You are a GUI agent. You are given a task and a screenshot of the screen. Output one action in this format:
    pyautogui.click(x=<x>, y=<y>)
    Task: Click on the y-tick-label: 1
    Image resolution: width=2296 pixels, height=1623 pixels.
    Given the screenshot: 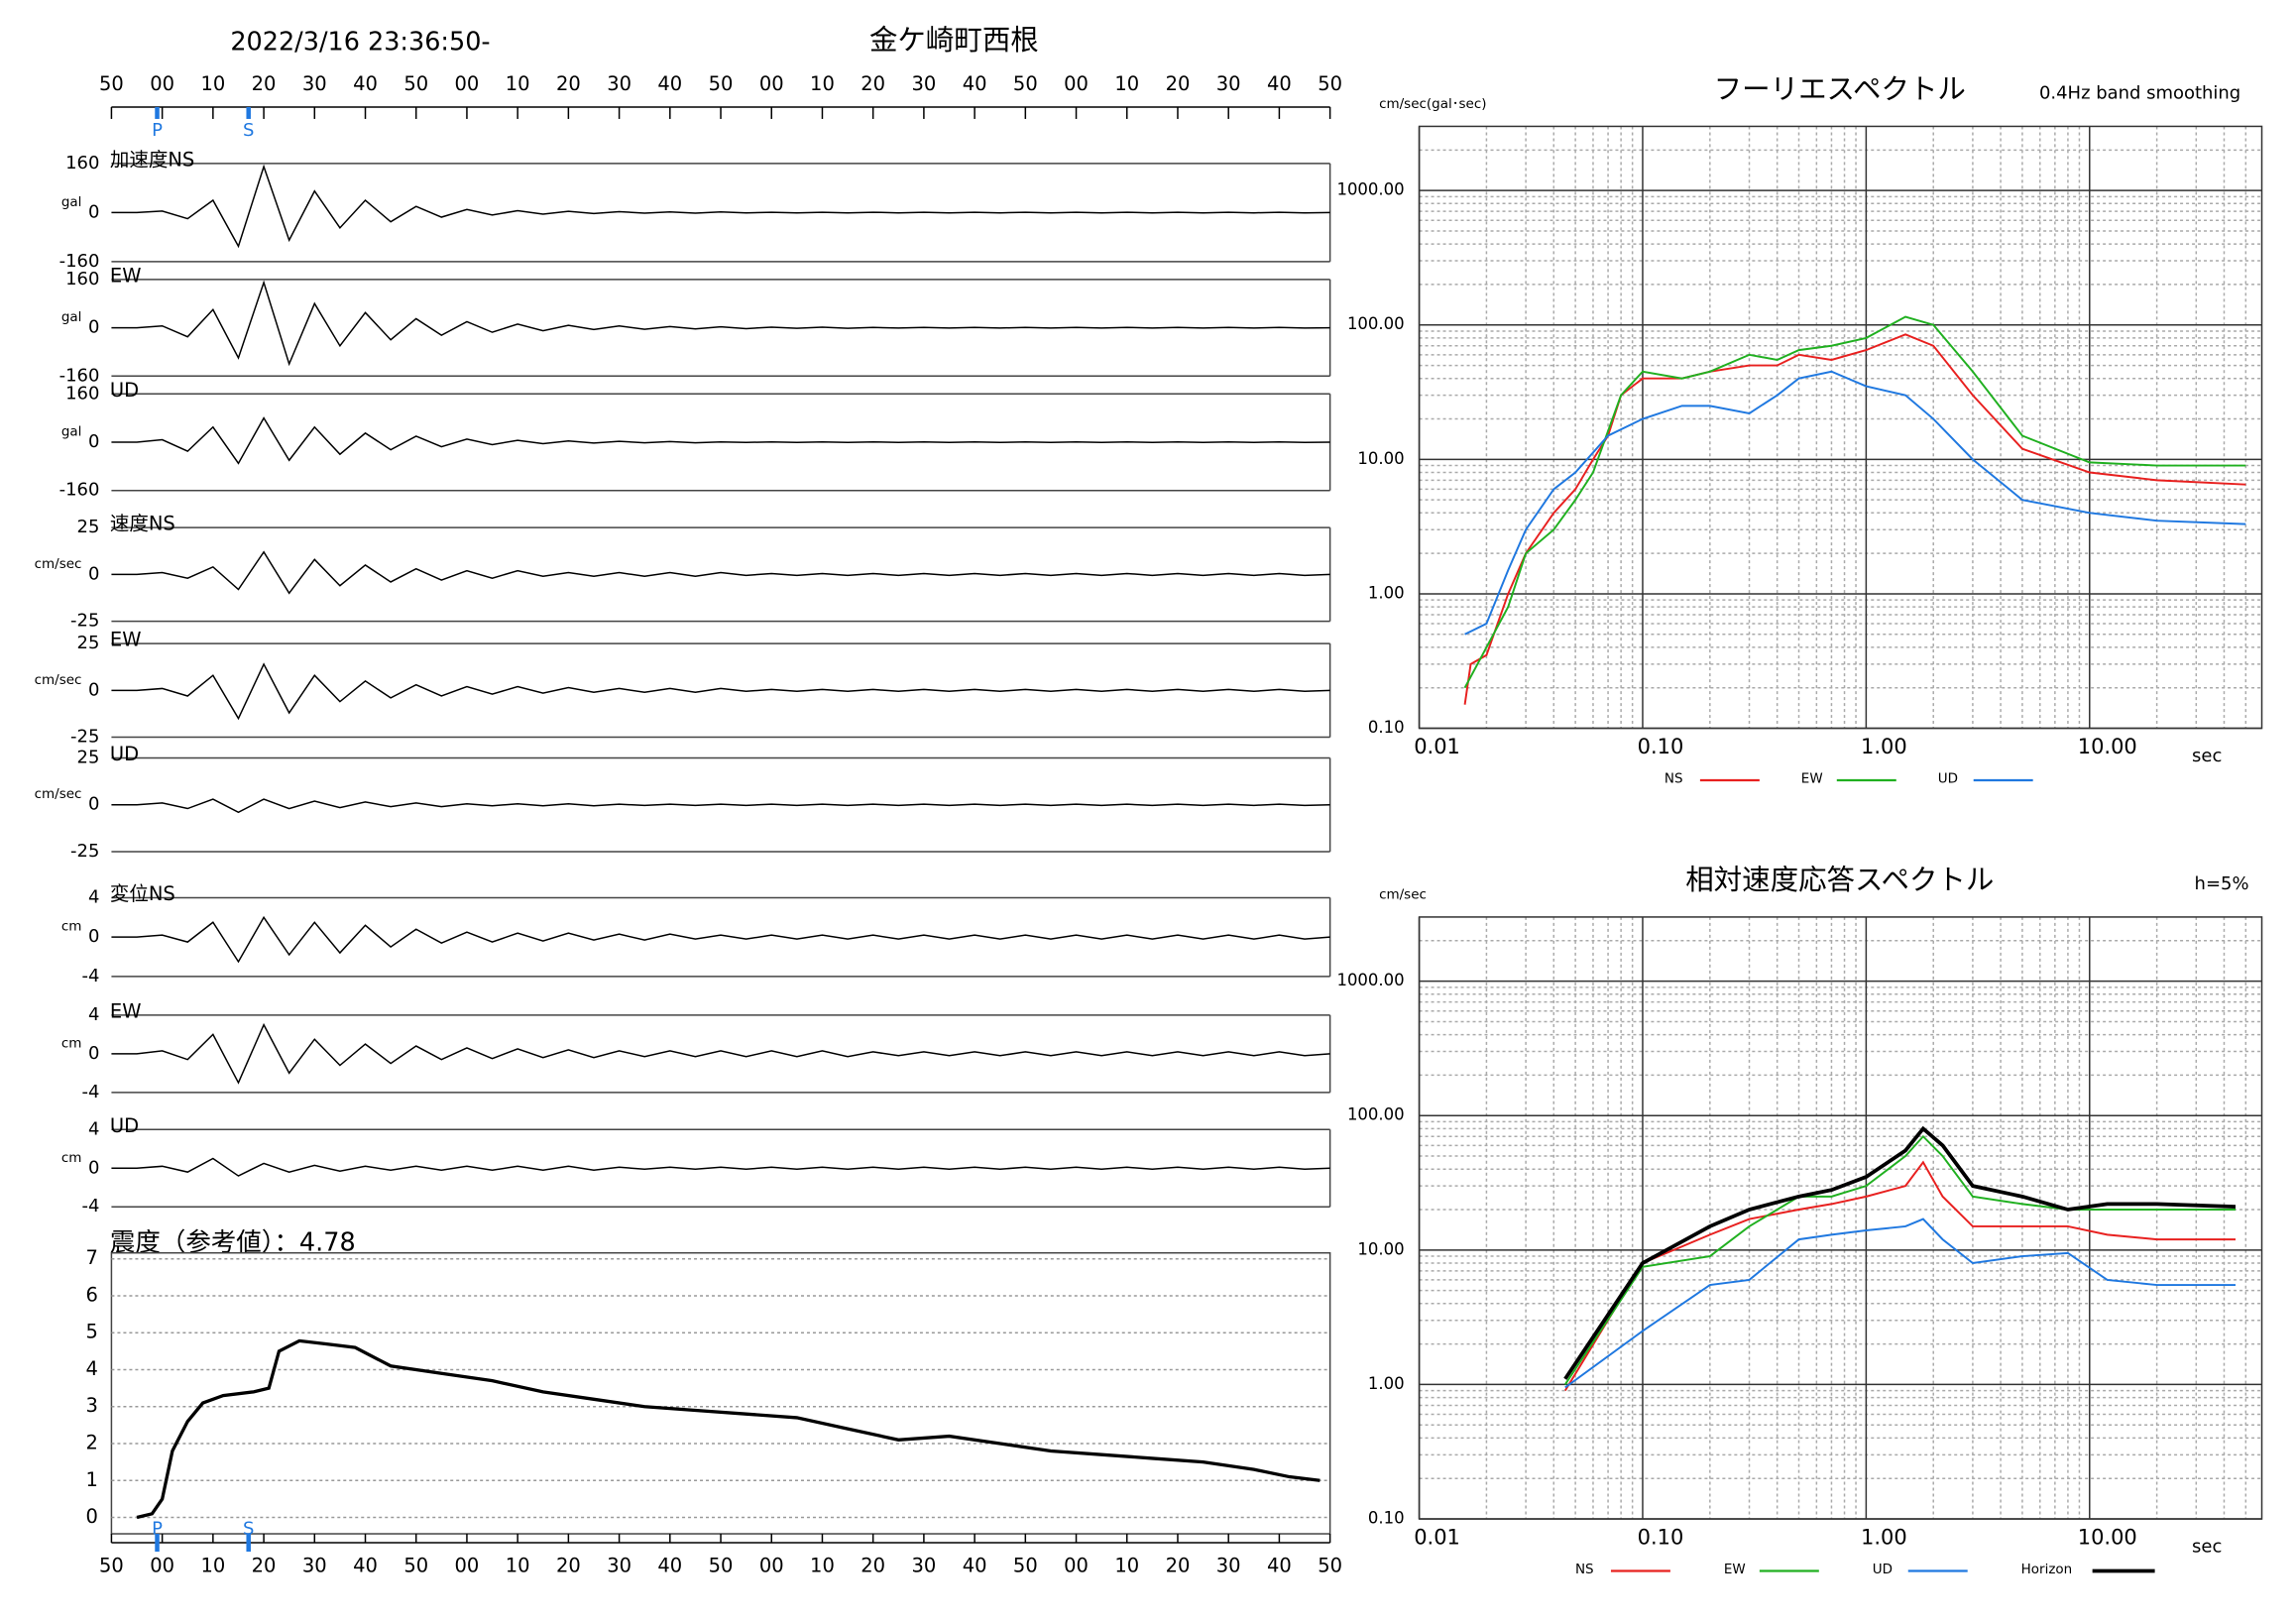 What is the action you would take?
    pyautogui.click(x=92, y=1479)
    